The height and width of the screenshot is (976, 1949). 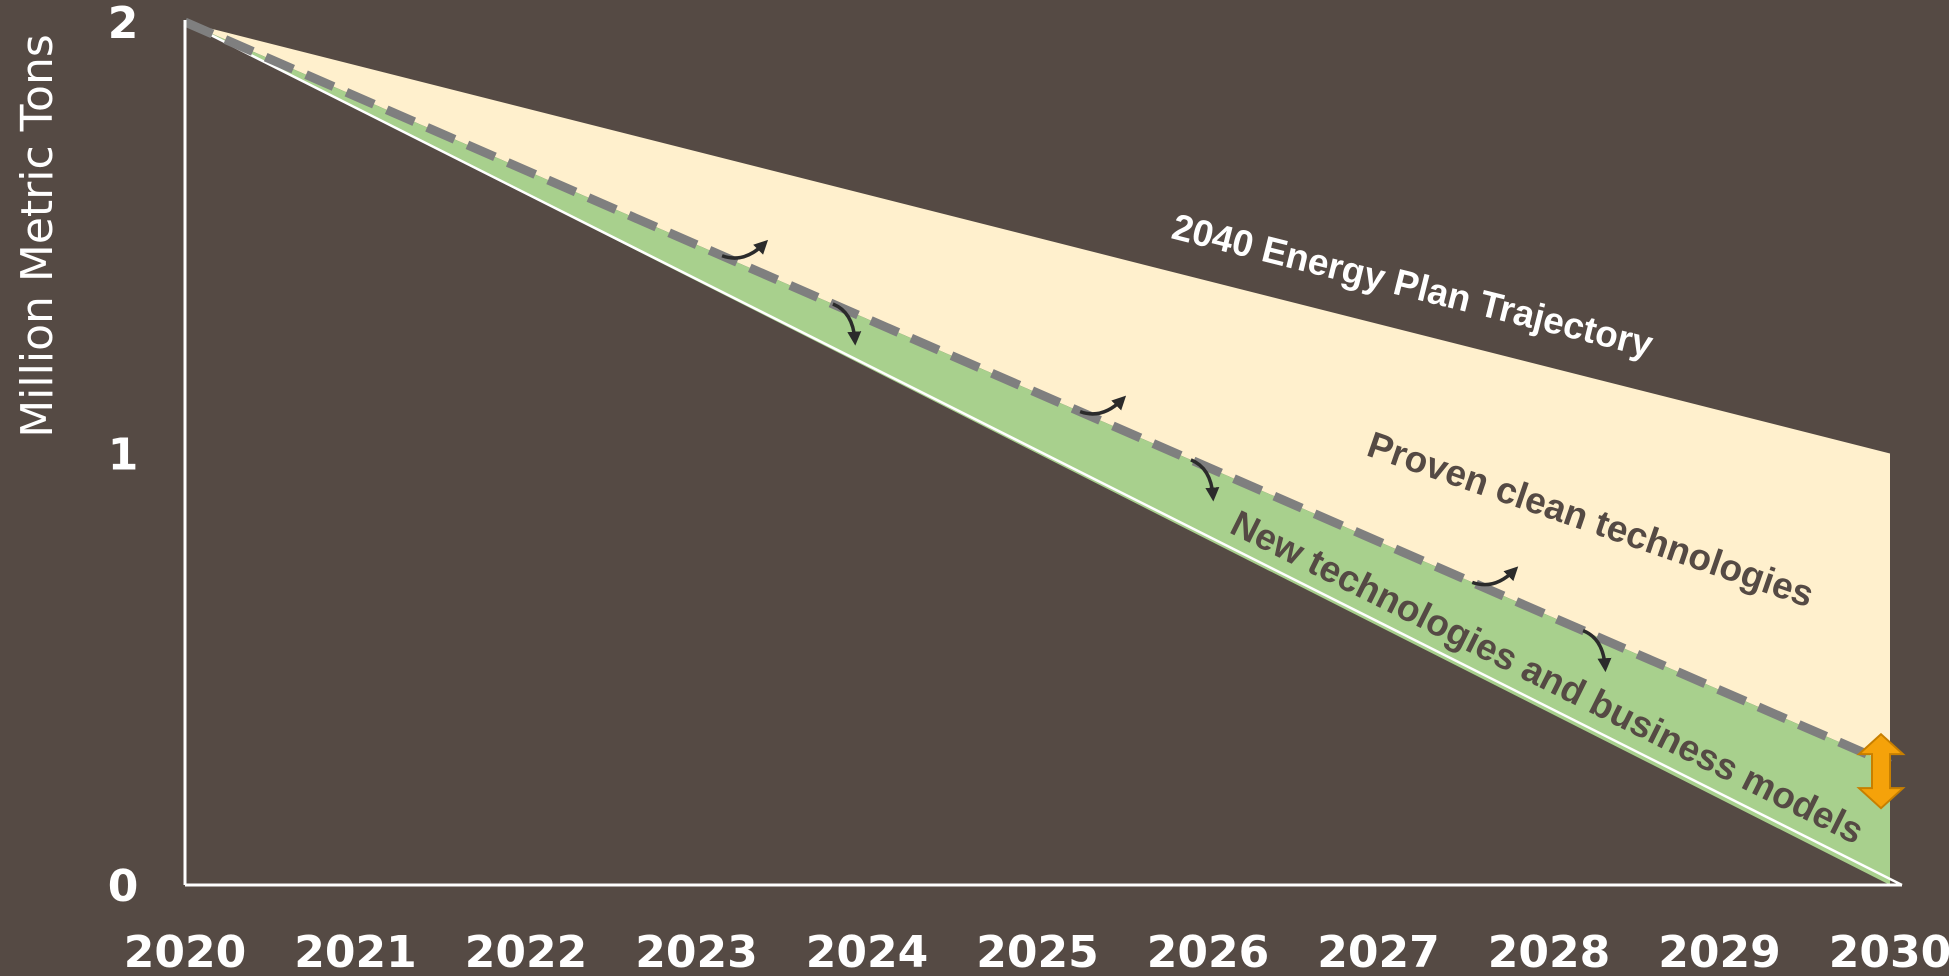 What do you see at coordinates (1037, 951) in the screenshot?
I see `x-tick-label-2025: 2025` at bounding box center [1037, 951].